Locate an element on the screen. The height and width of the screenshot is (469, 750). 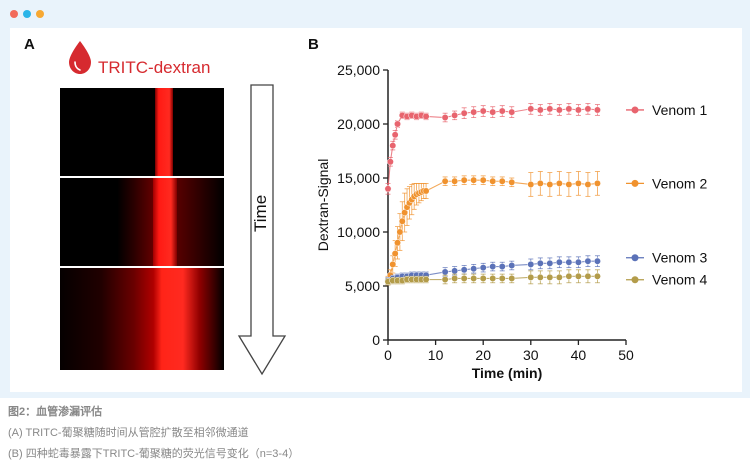
window-dot-blue is located at coordinates (27, 14).